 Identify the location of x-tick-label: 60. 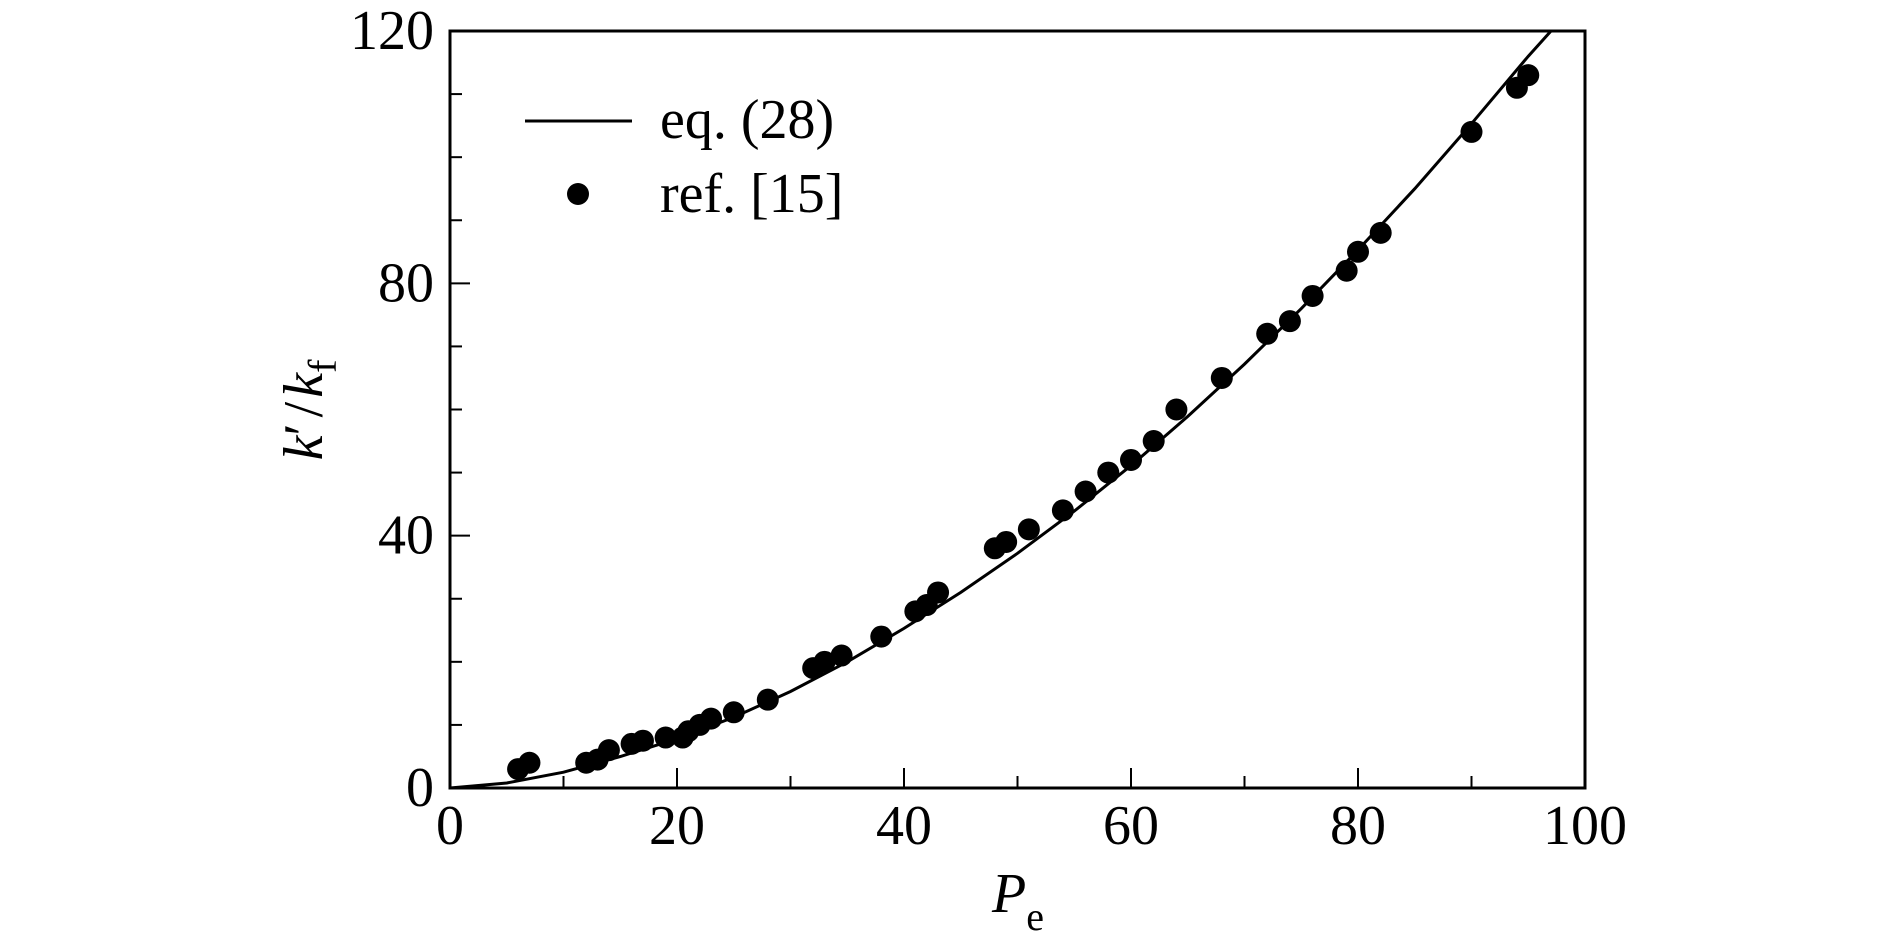
(1131, 826).